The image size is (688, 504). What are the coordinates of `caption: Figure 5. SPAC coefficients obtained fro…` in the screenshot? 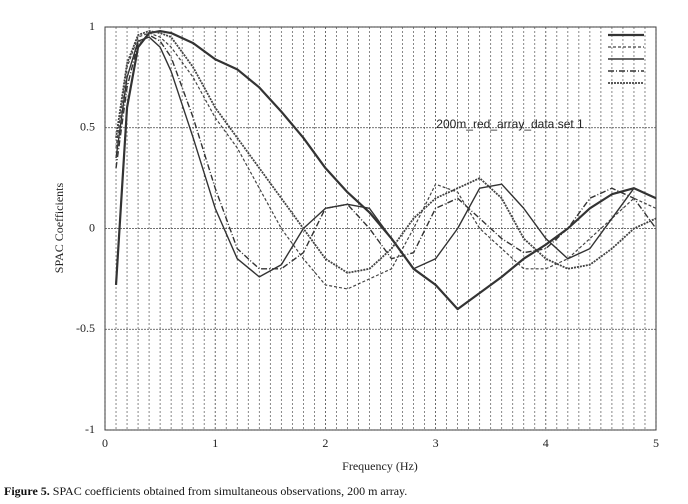 It's located at (205, 491).